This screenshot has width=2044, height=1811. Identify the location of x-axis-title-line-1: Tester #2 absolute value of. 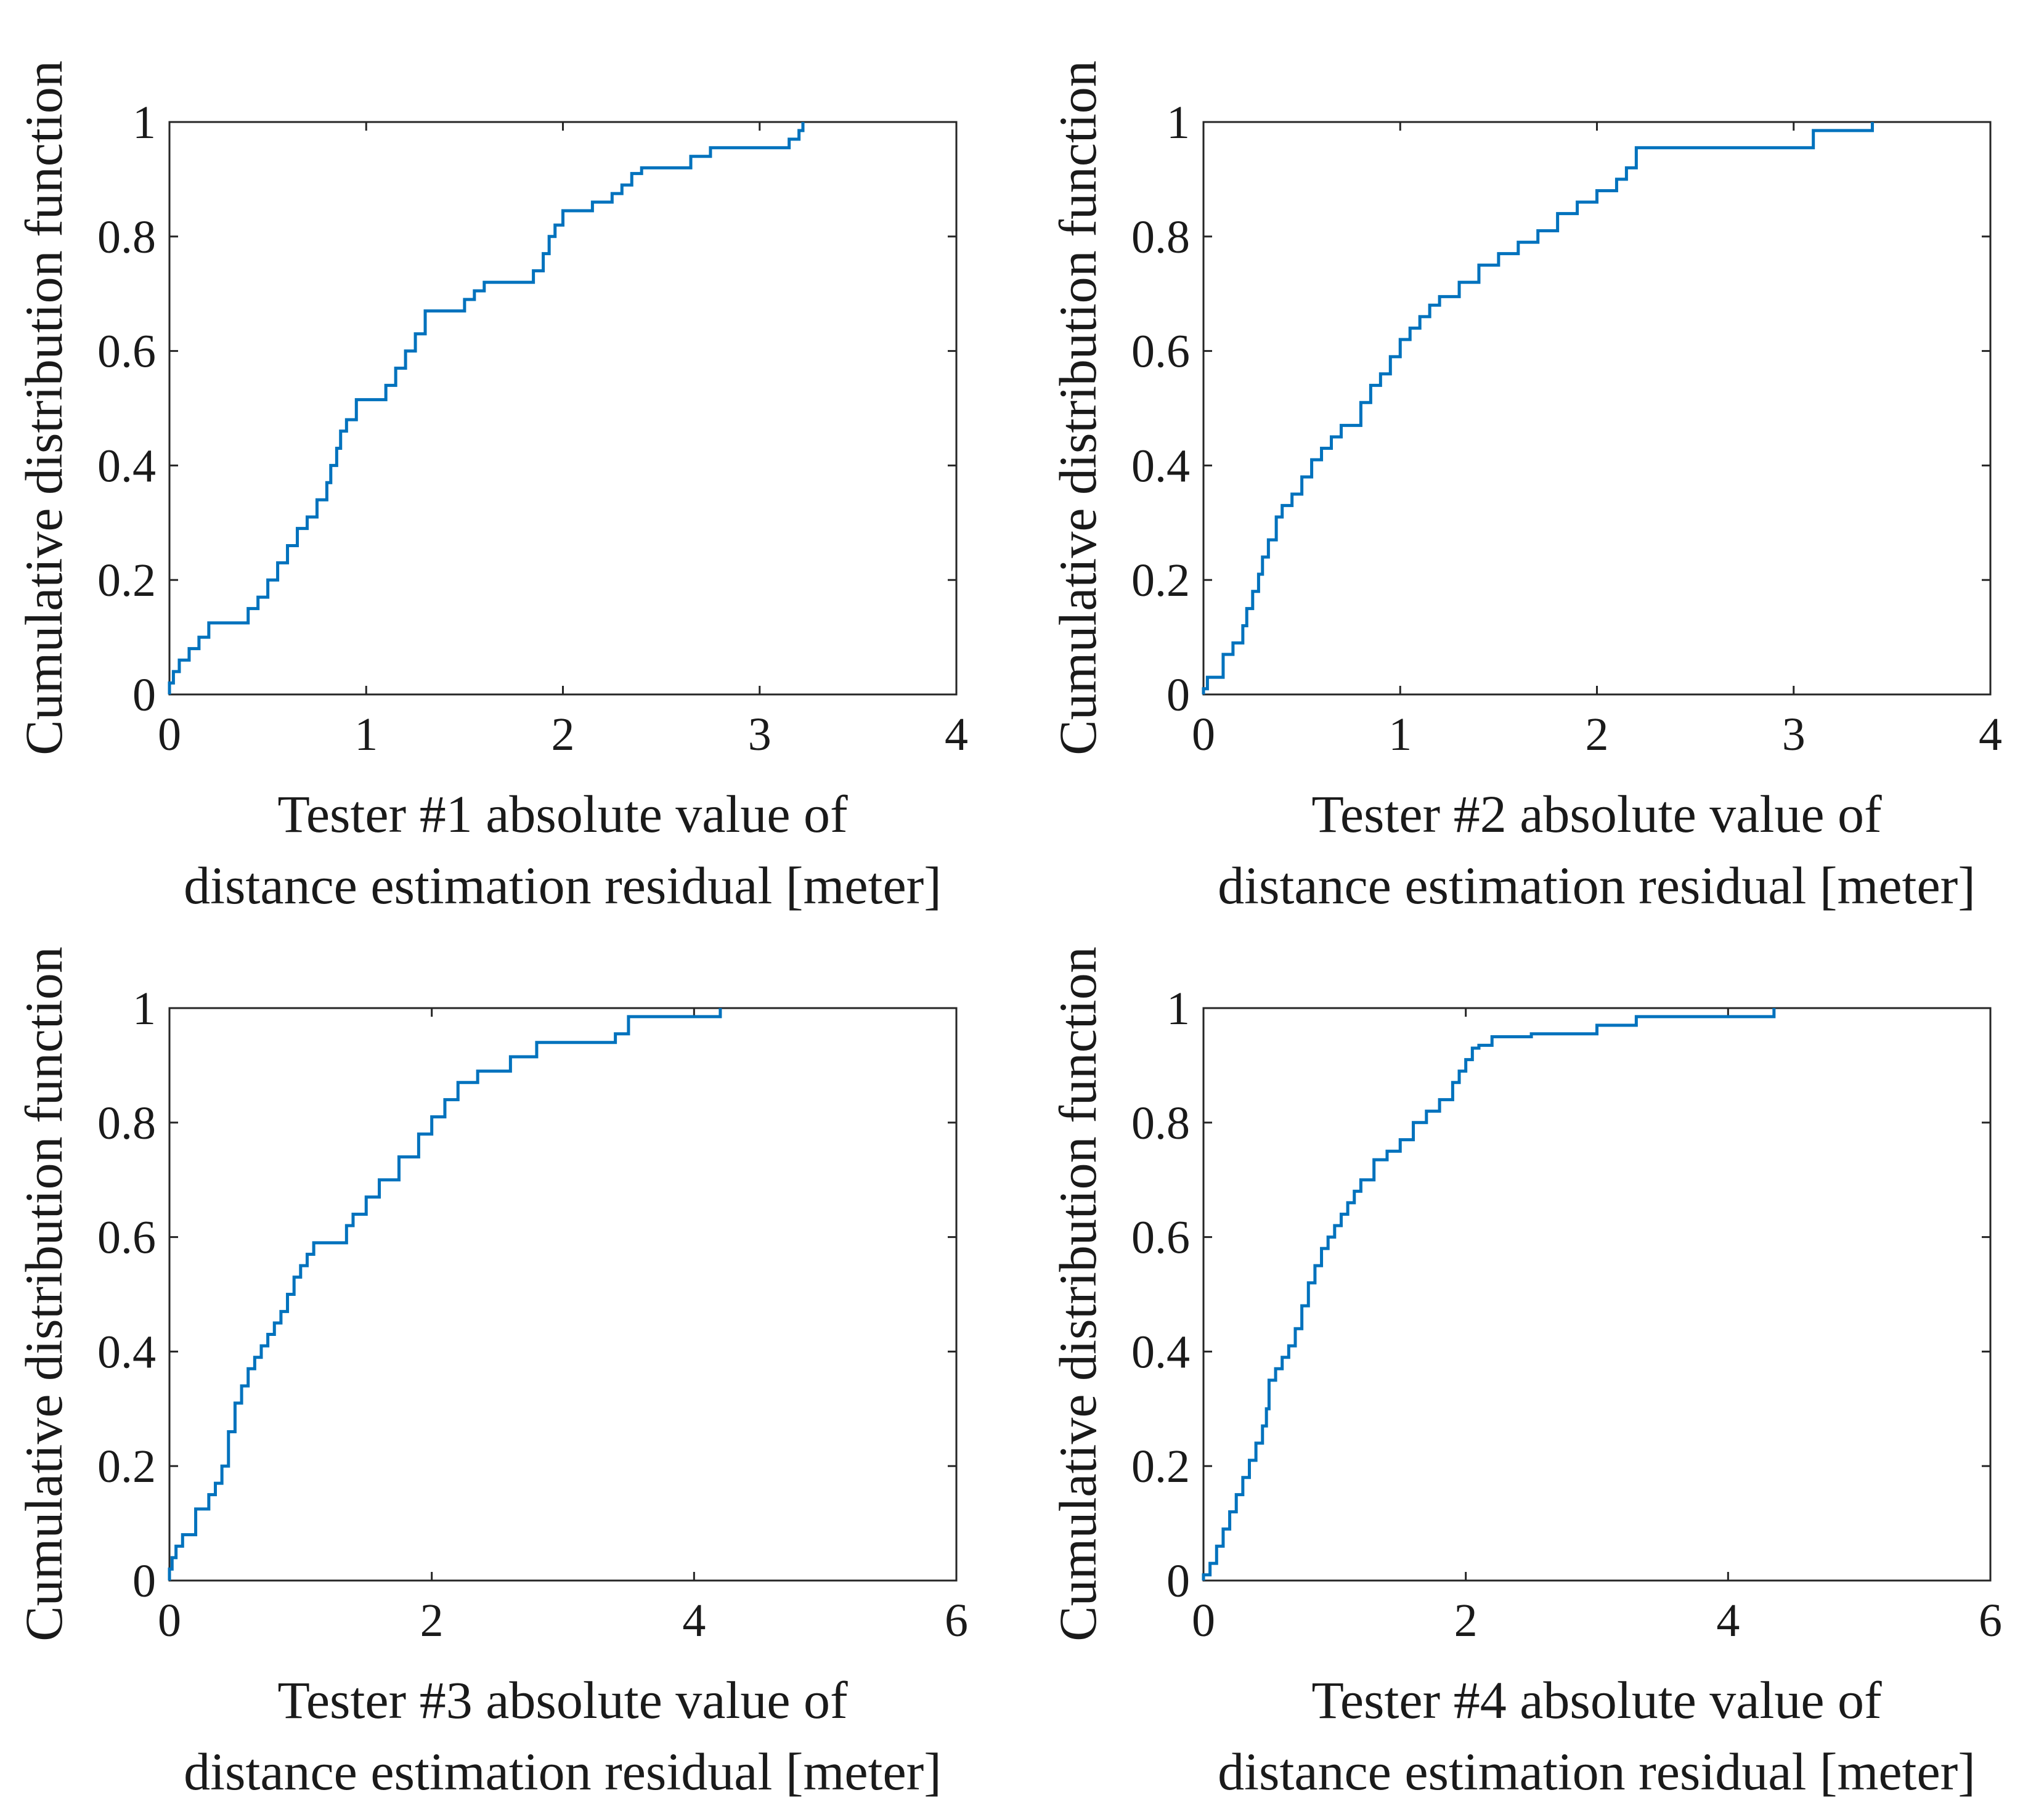
(1597, 814).